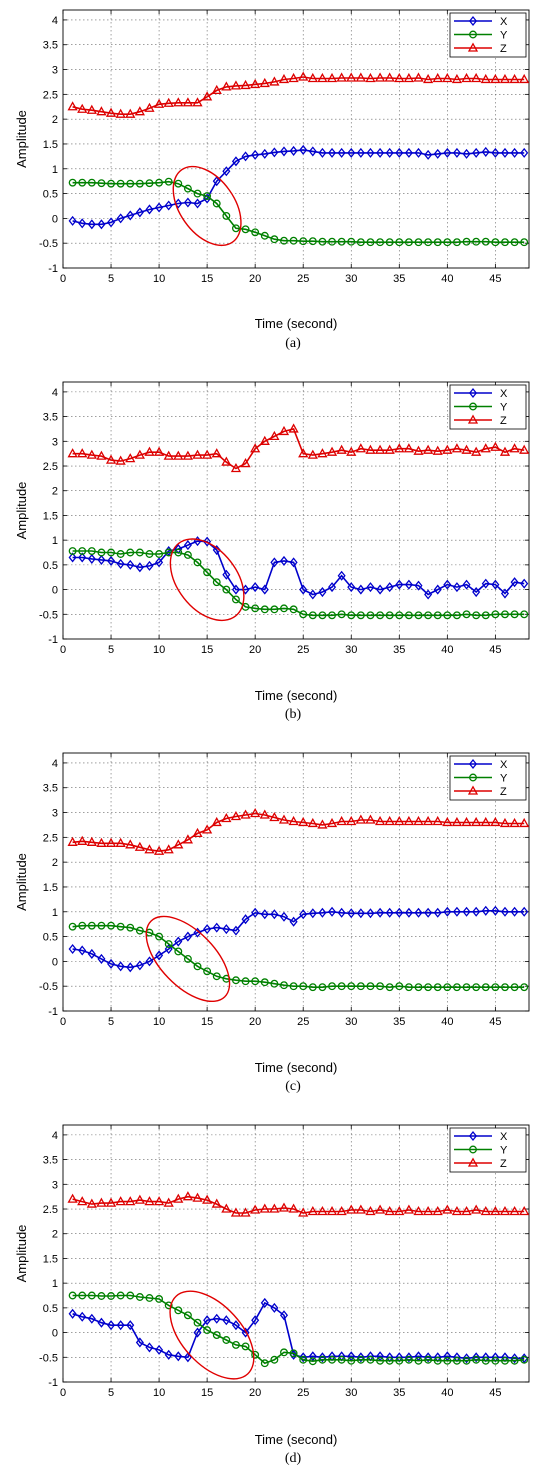 This screenshot has width=539, height=1474. What do you see at coordinates (473, 1162) in the screenshot?
I see `legend-marker-Z` at bounding box center [473, 1162].